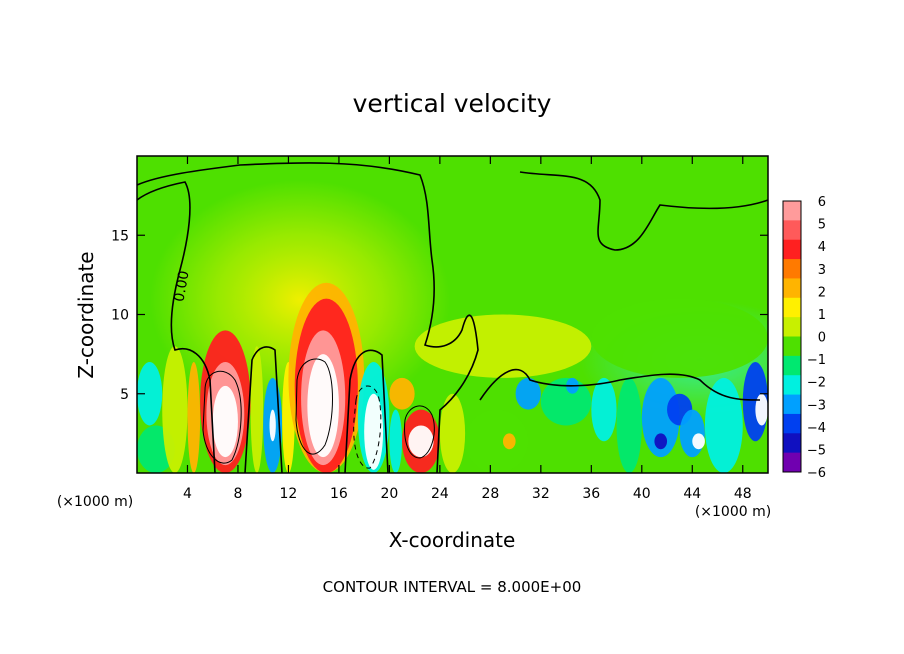  Describe the element at coordinates (822, 247) in the screenshot. I see `colorbar-tick-label: 4` at that location.